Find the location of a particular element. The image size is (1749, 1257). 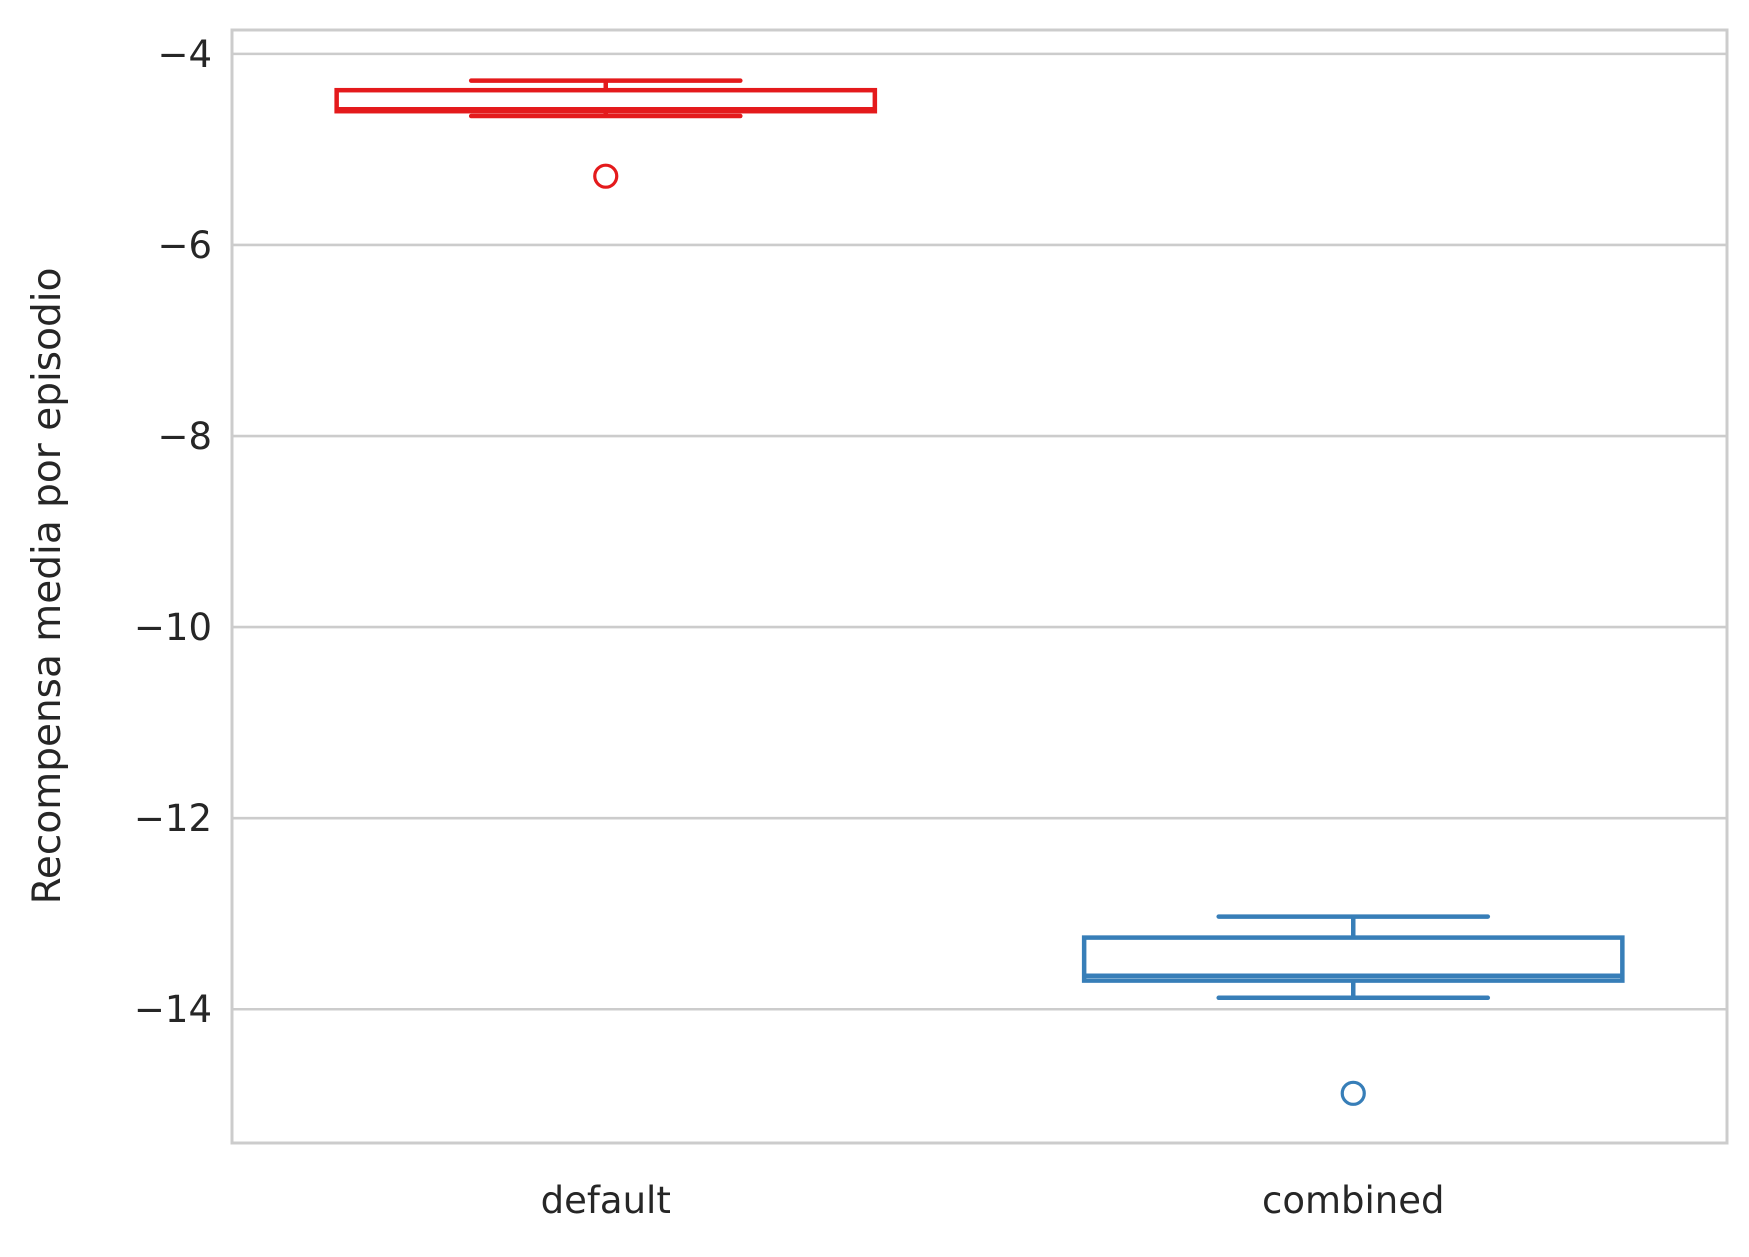

y-tick-label: −10 is located at coordinates (173, 627).